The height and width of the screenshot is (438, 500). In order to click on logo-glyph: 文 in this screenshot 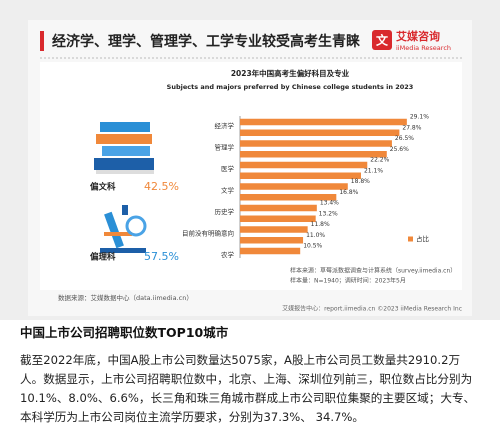, I will do `click(382, 40)`.